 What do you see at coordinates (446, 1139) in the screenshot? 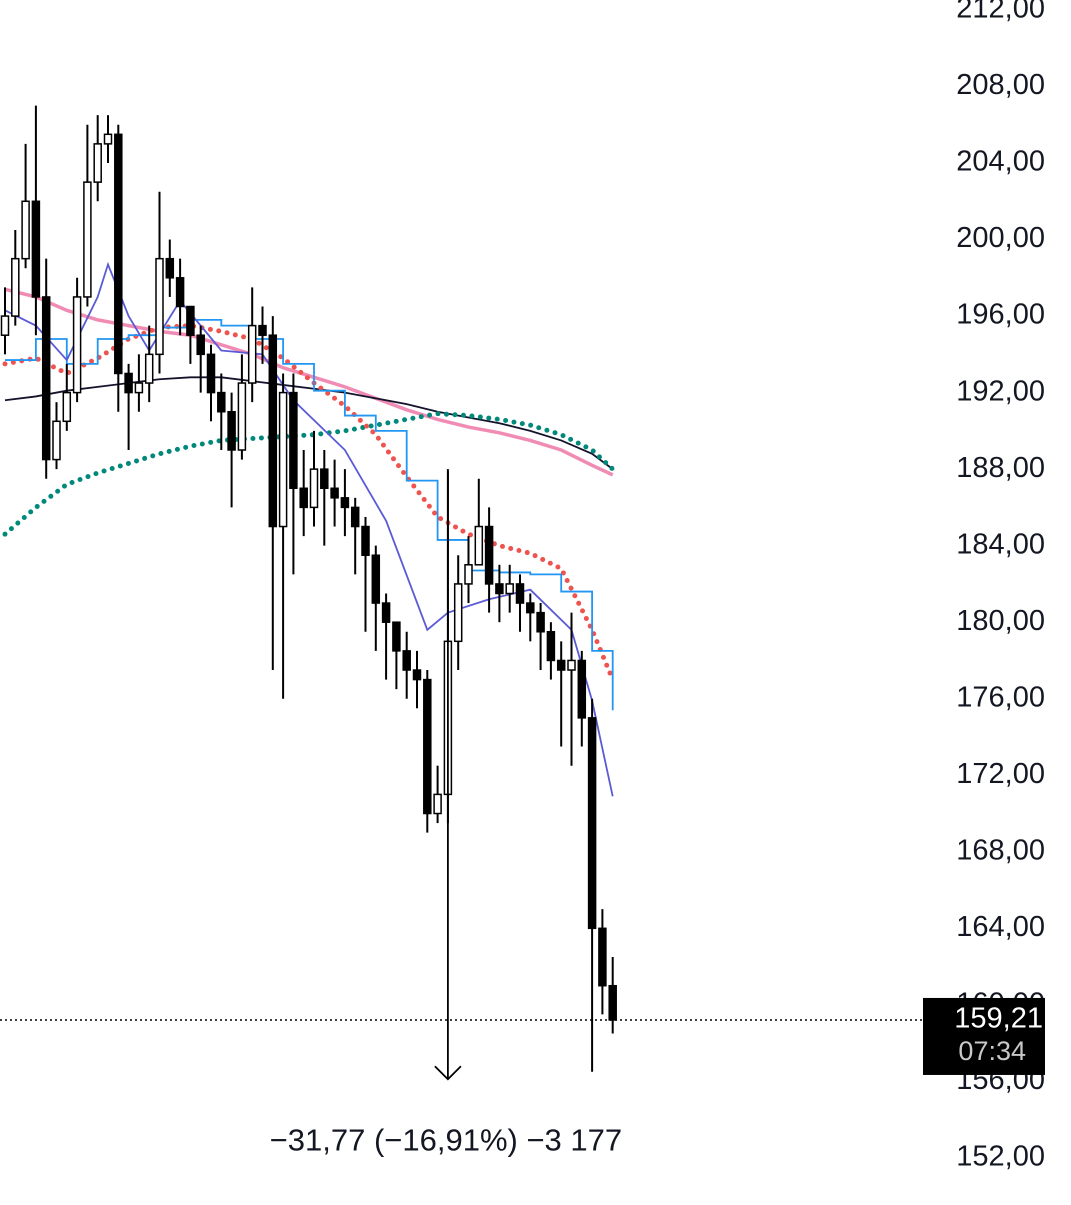
I see `measure-label: −31,77 (−16,91%) −3 177` at bounding box center [446, 1139].